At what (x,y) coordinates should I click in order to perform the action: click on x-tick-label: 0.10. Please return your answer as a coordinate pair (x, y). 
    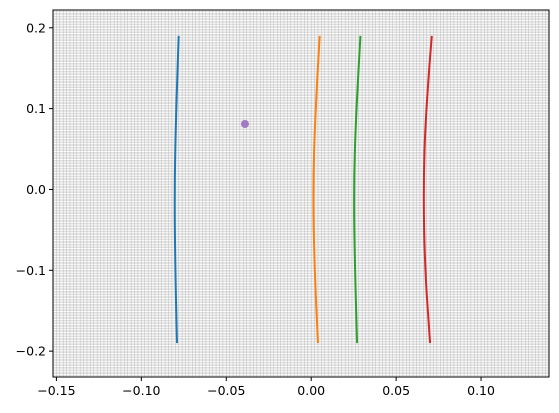
    Looking at the image, I should click on (481, 390).